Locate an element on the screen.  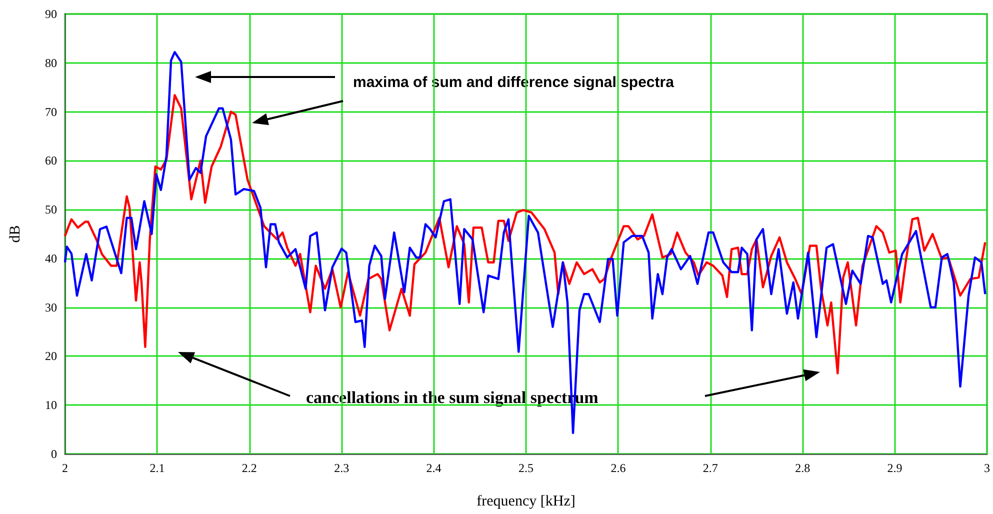
x-tick-label: 2.3 is located at coordinates (342, 468).